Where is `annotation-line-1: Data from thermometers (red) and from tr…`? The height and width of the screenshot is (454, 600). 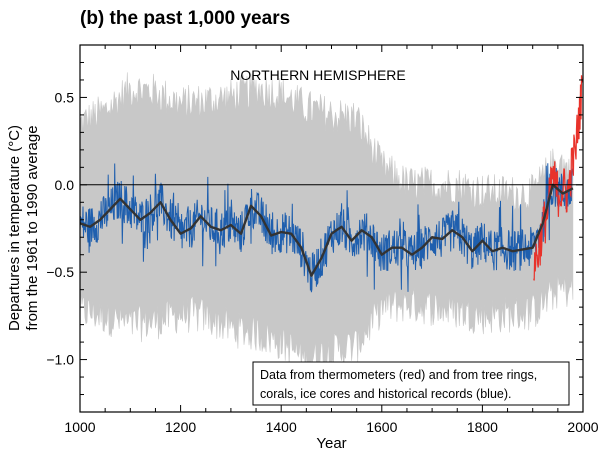 annotation-line-1: Data from thermometers (red) and from tr… is located at coordinates (398, 375).